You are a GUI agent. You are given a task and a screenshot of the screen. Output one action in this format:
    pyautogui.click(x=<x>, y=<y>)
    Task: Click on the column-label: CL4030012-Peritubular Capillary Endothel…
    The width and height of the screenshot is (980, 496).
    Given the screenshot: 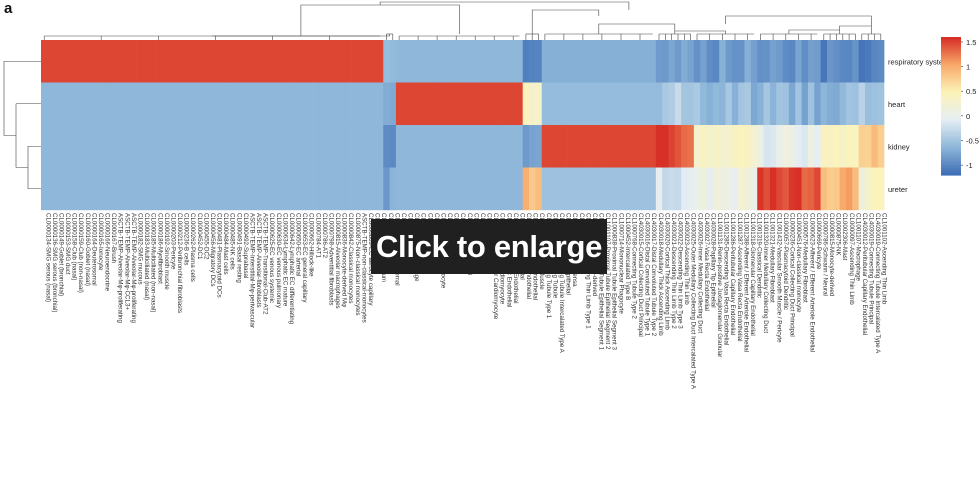 What is the action you would take?
    pyautogui.click(x=864, y=274)
    